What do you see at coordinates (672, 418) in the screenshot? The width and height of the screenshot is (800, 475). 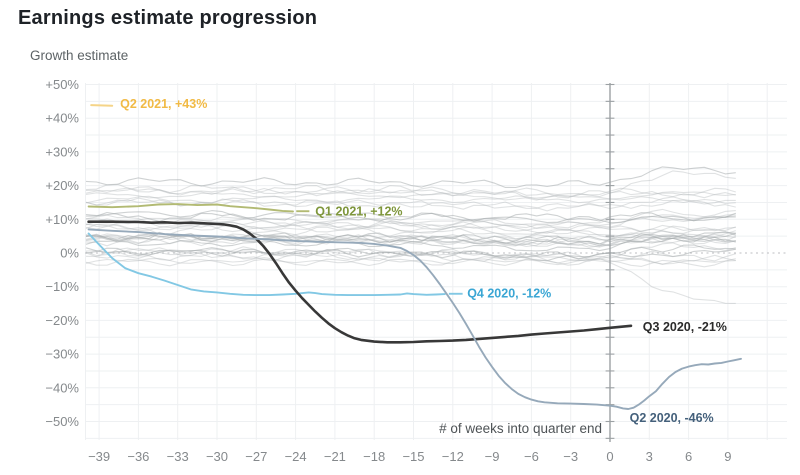 I see `series-label-q2-2020: Q2 2020, -46%` at bounding box center [672, 418].